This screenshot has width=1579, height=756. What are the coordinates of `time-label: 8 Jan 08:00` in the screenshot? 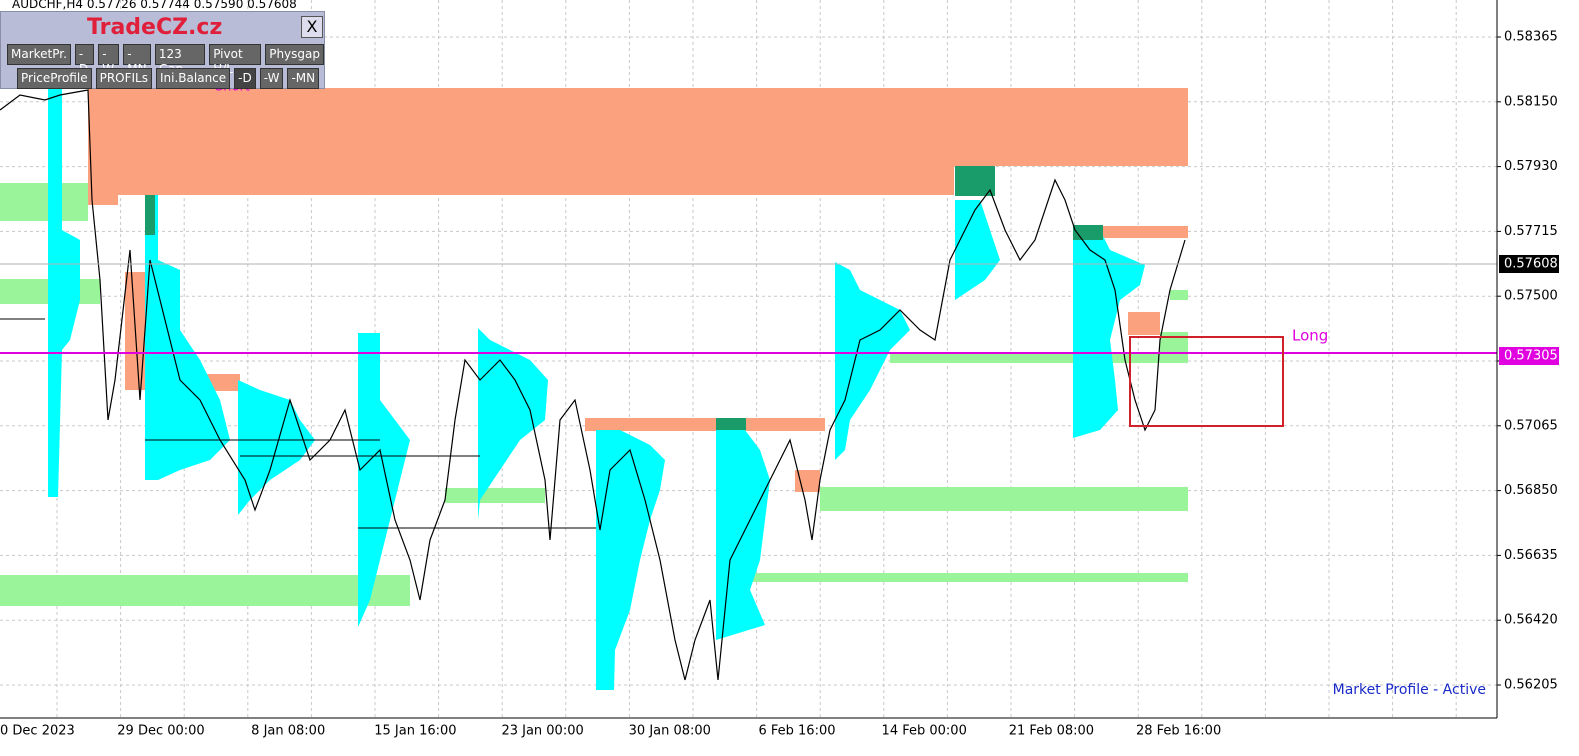 It's located at (288, 731).